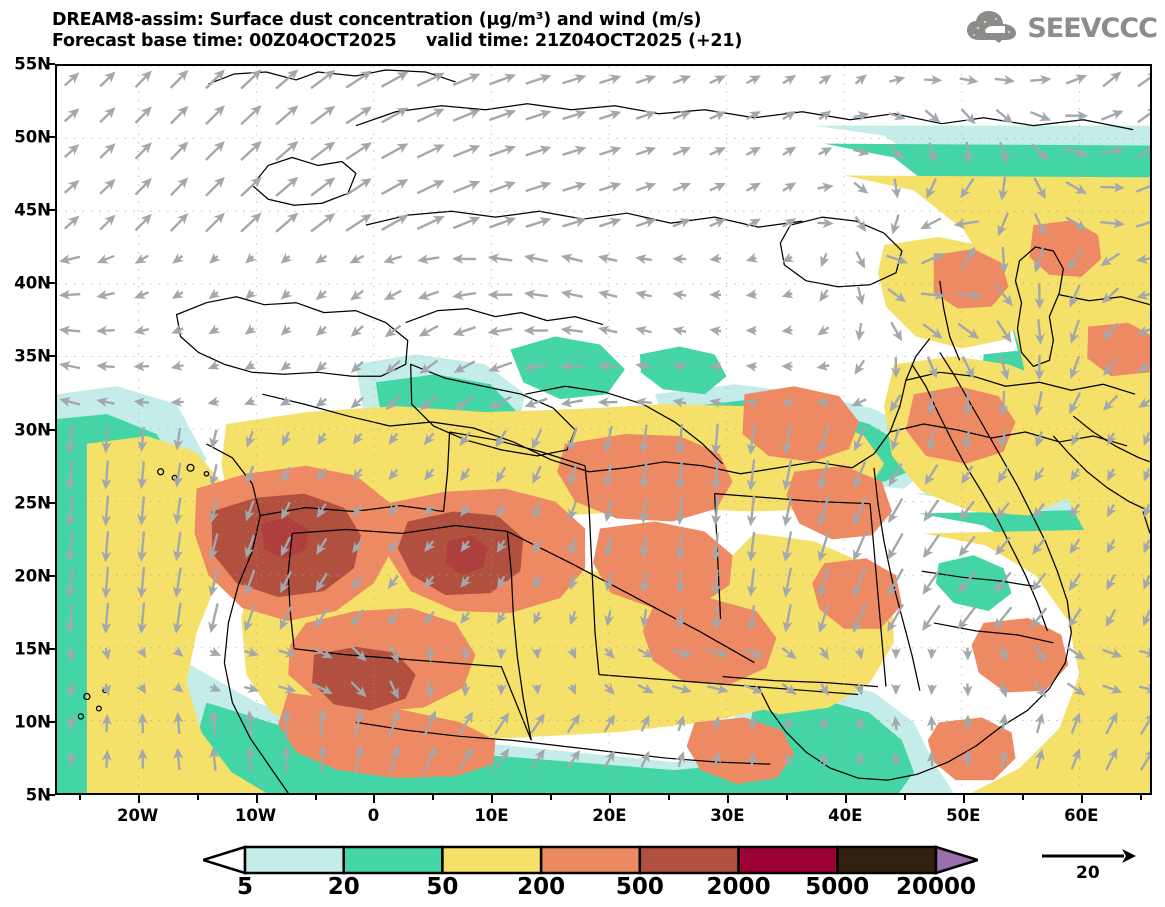 The image size is (1165, 907). I want to click on lon-tick-label: 10W, so click(255, 815).